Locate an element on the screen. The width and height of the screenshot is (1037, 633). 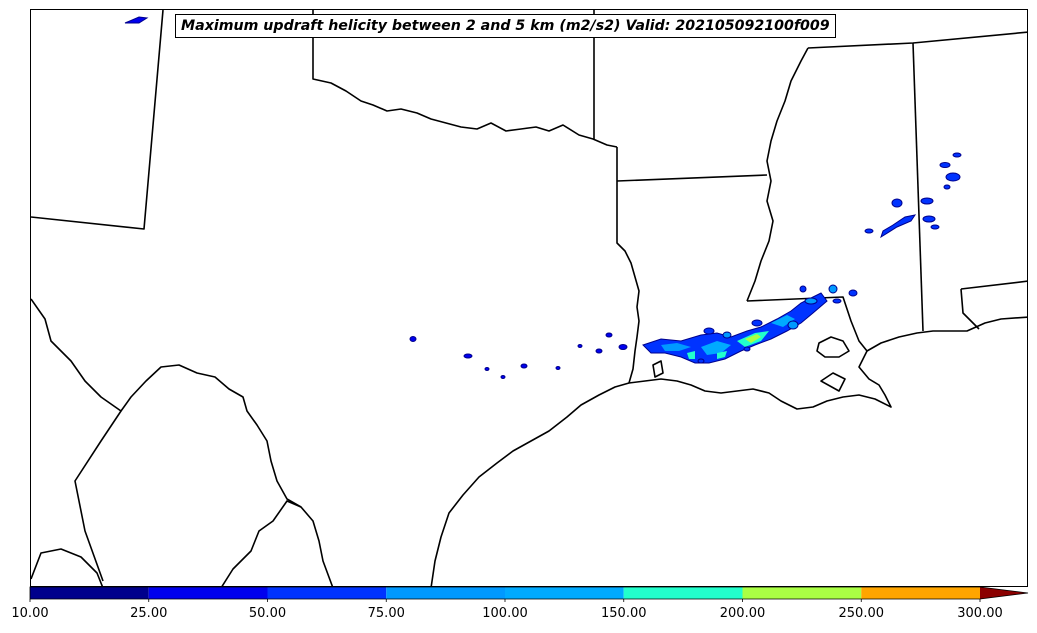
swath-nw is located at coordinates (136, 20).